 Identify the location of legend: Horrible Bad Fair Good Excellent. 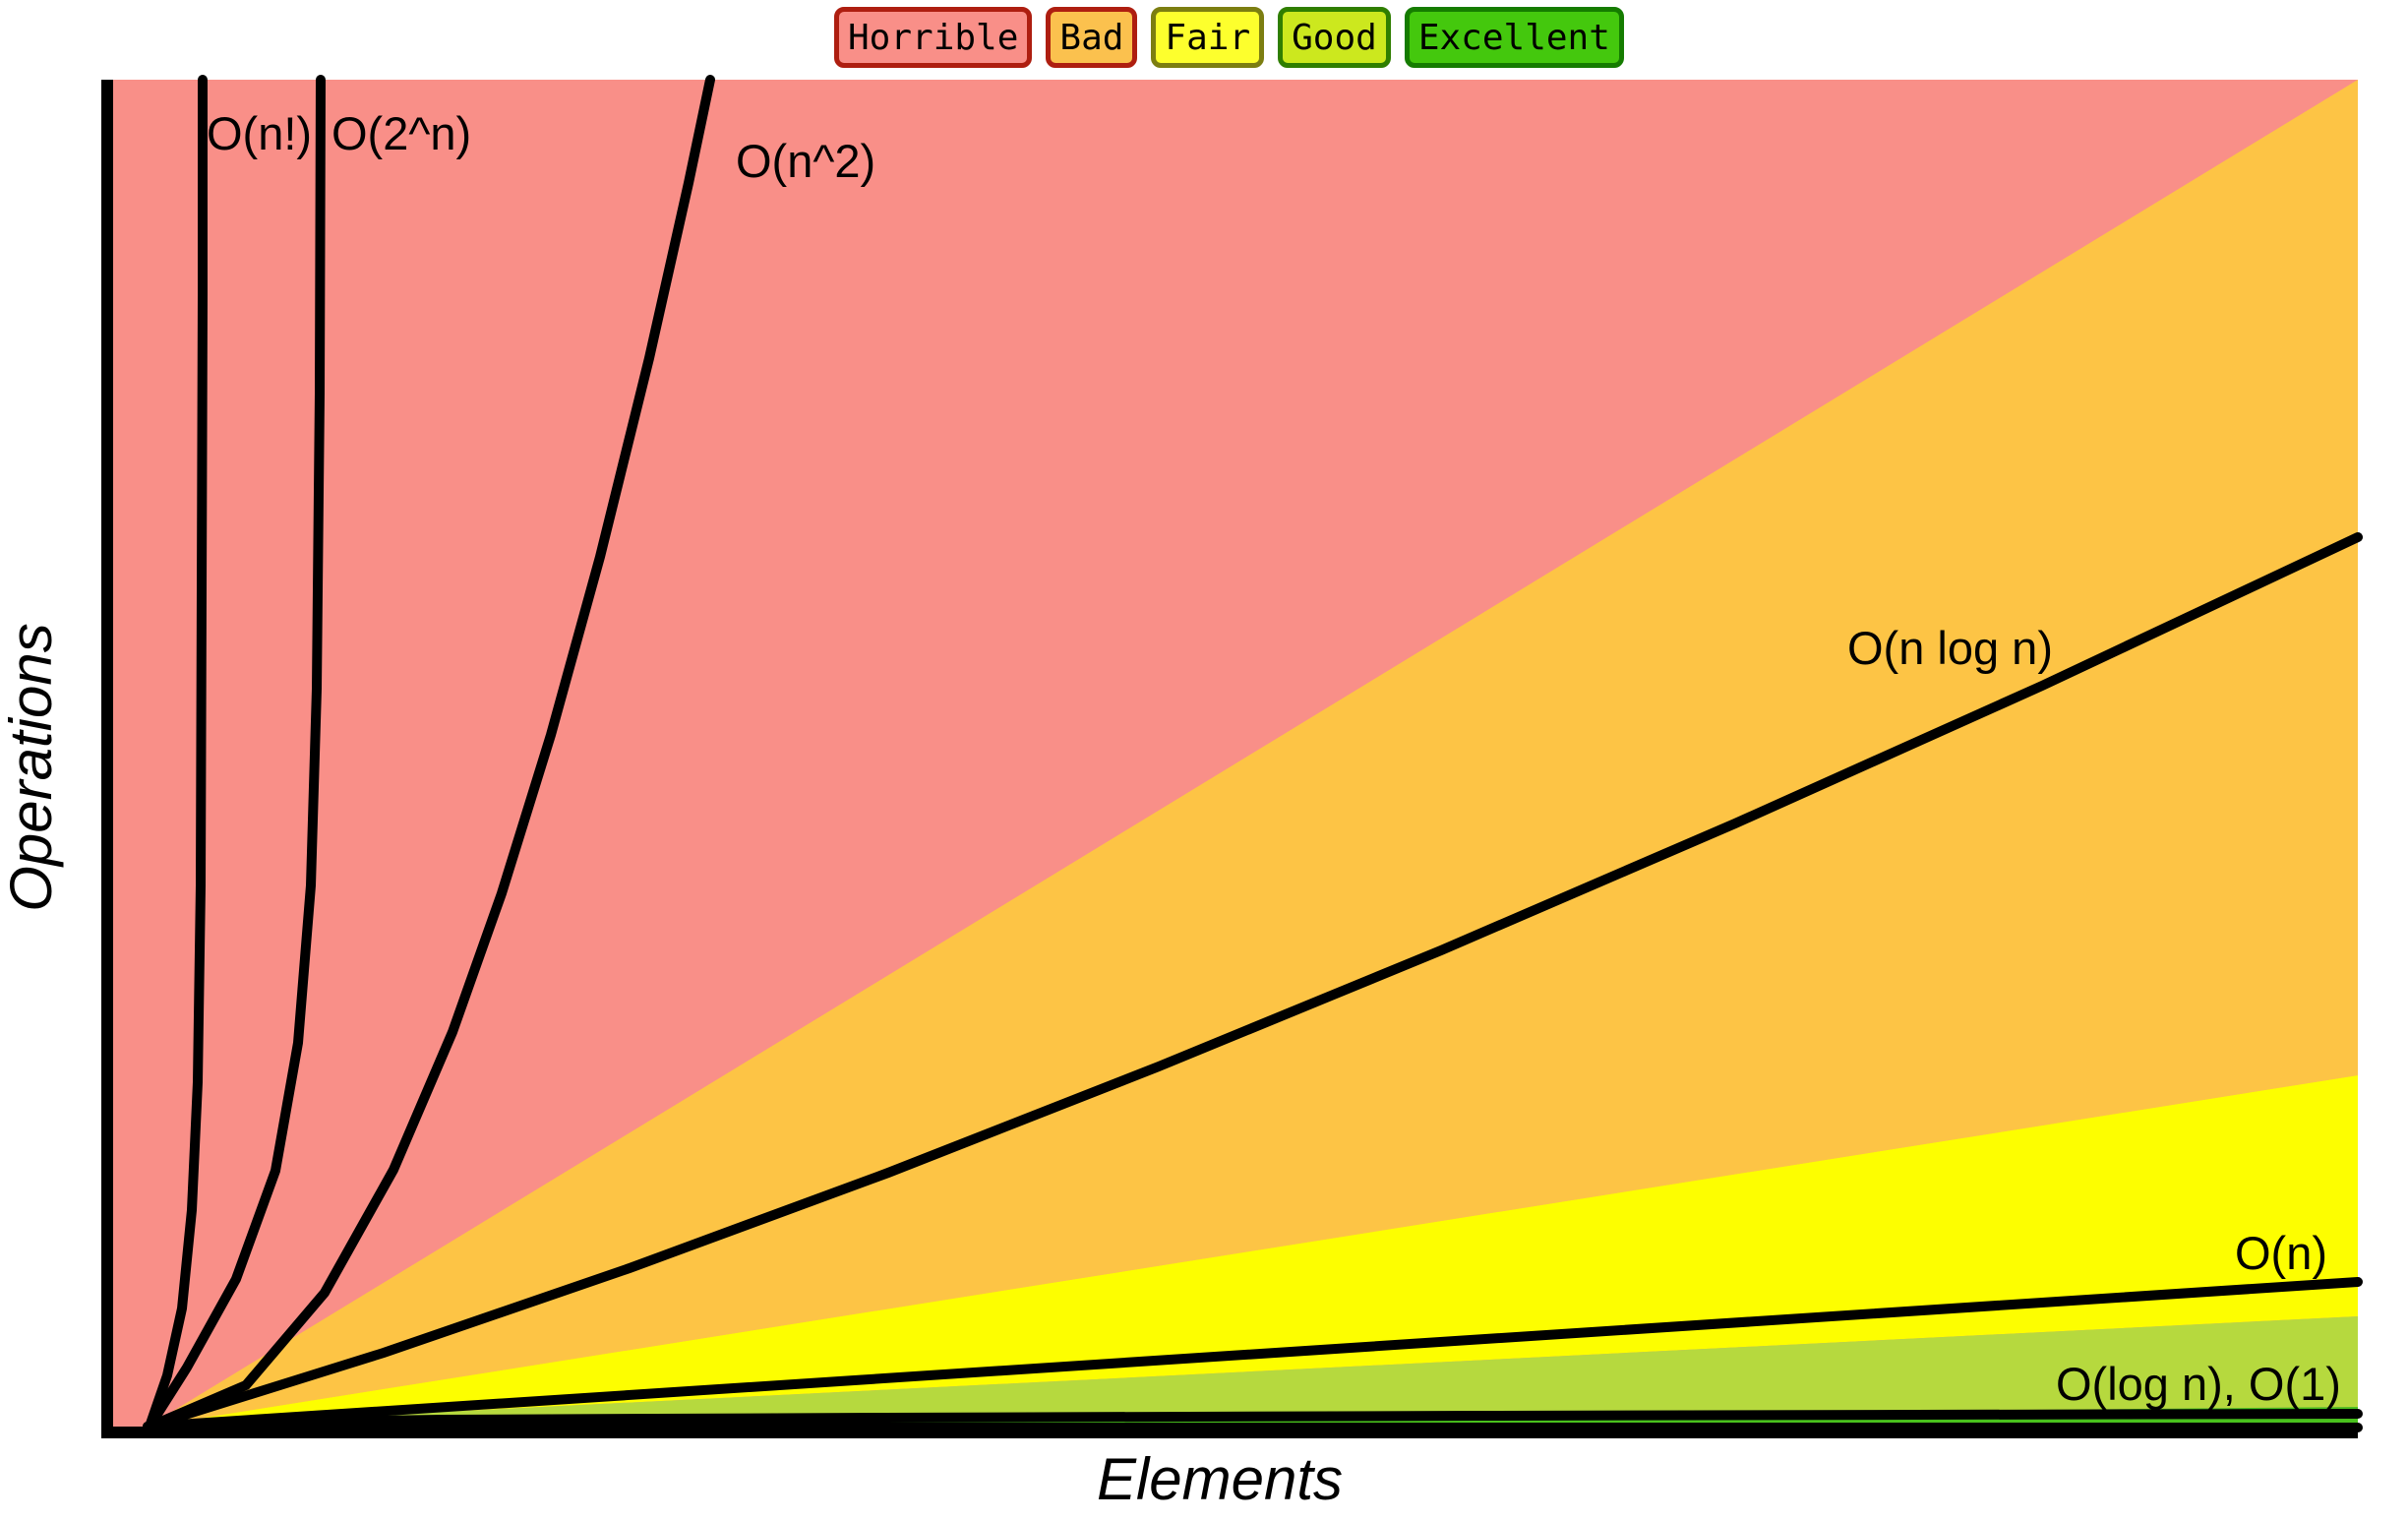
(1229, 37).